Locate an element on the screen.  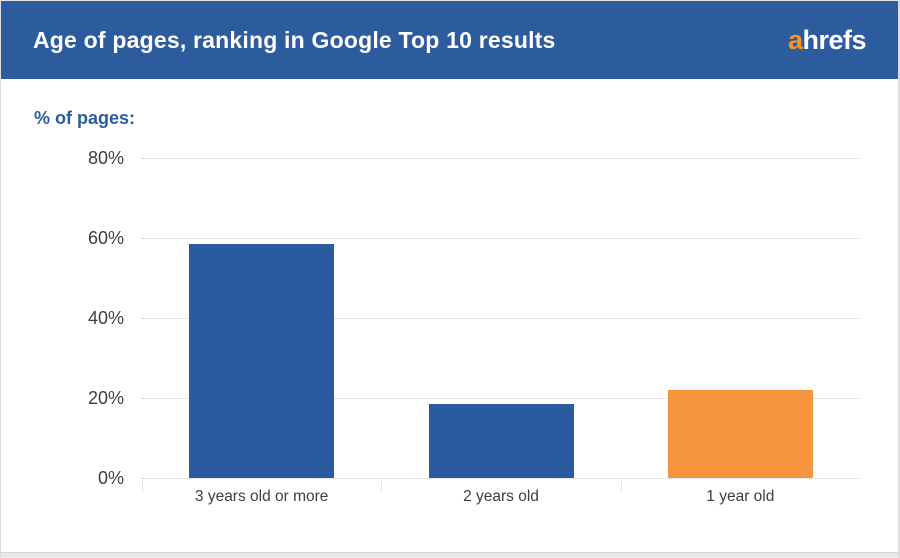
y-tick-label-20: 20% is located at coordinates (105, 398).